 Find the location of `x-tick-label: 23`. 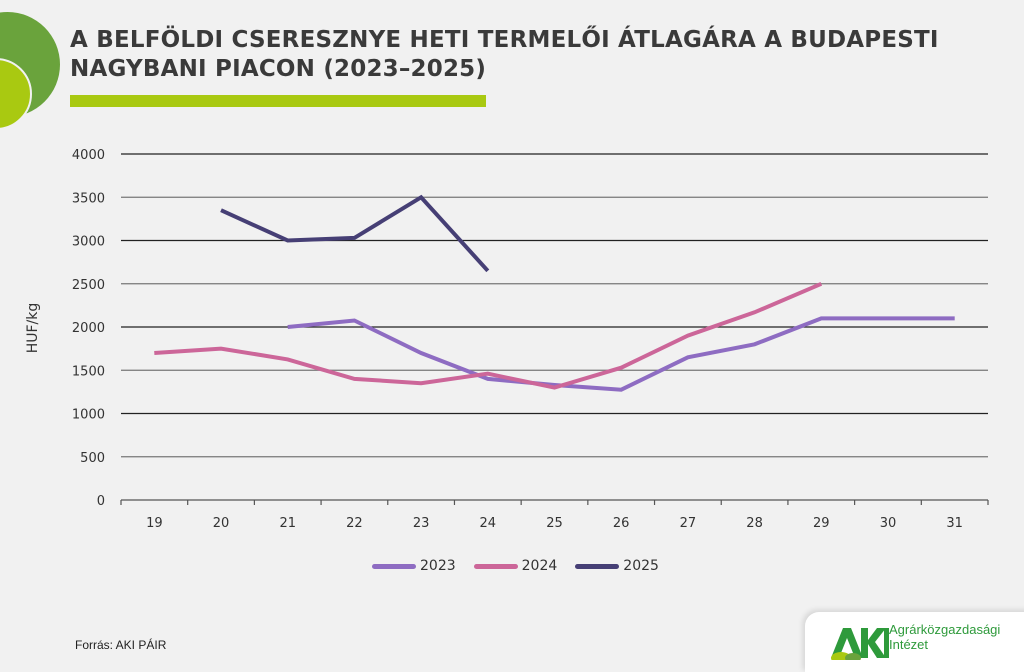

x-tick-label: 23 is located at coordinates (421, 523).